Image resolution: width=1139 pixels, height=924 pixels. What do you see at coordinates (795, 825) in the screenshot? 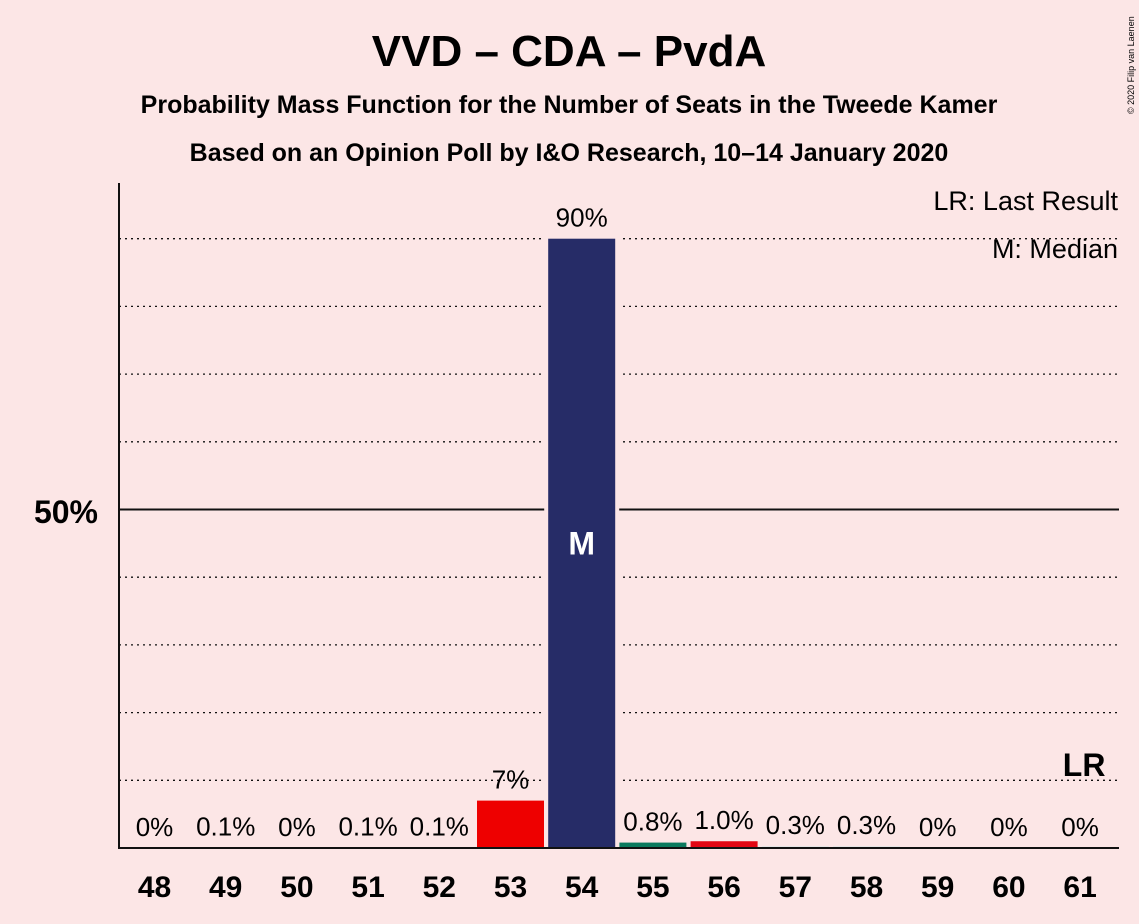
I see `data-label-57: 0.3%` at bounding box center [795, 825].